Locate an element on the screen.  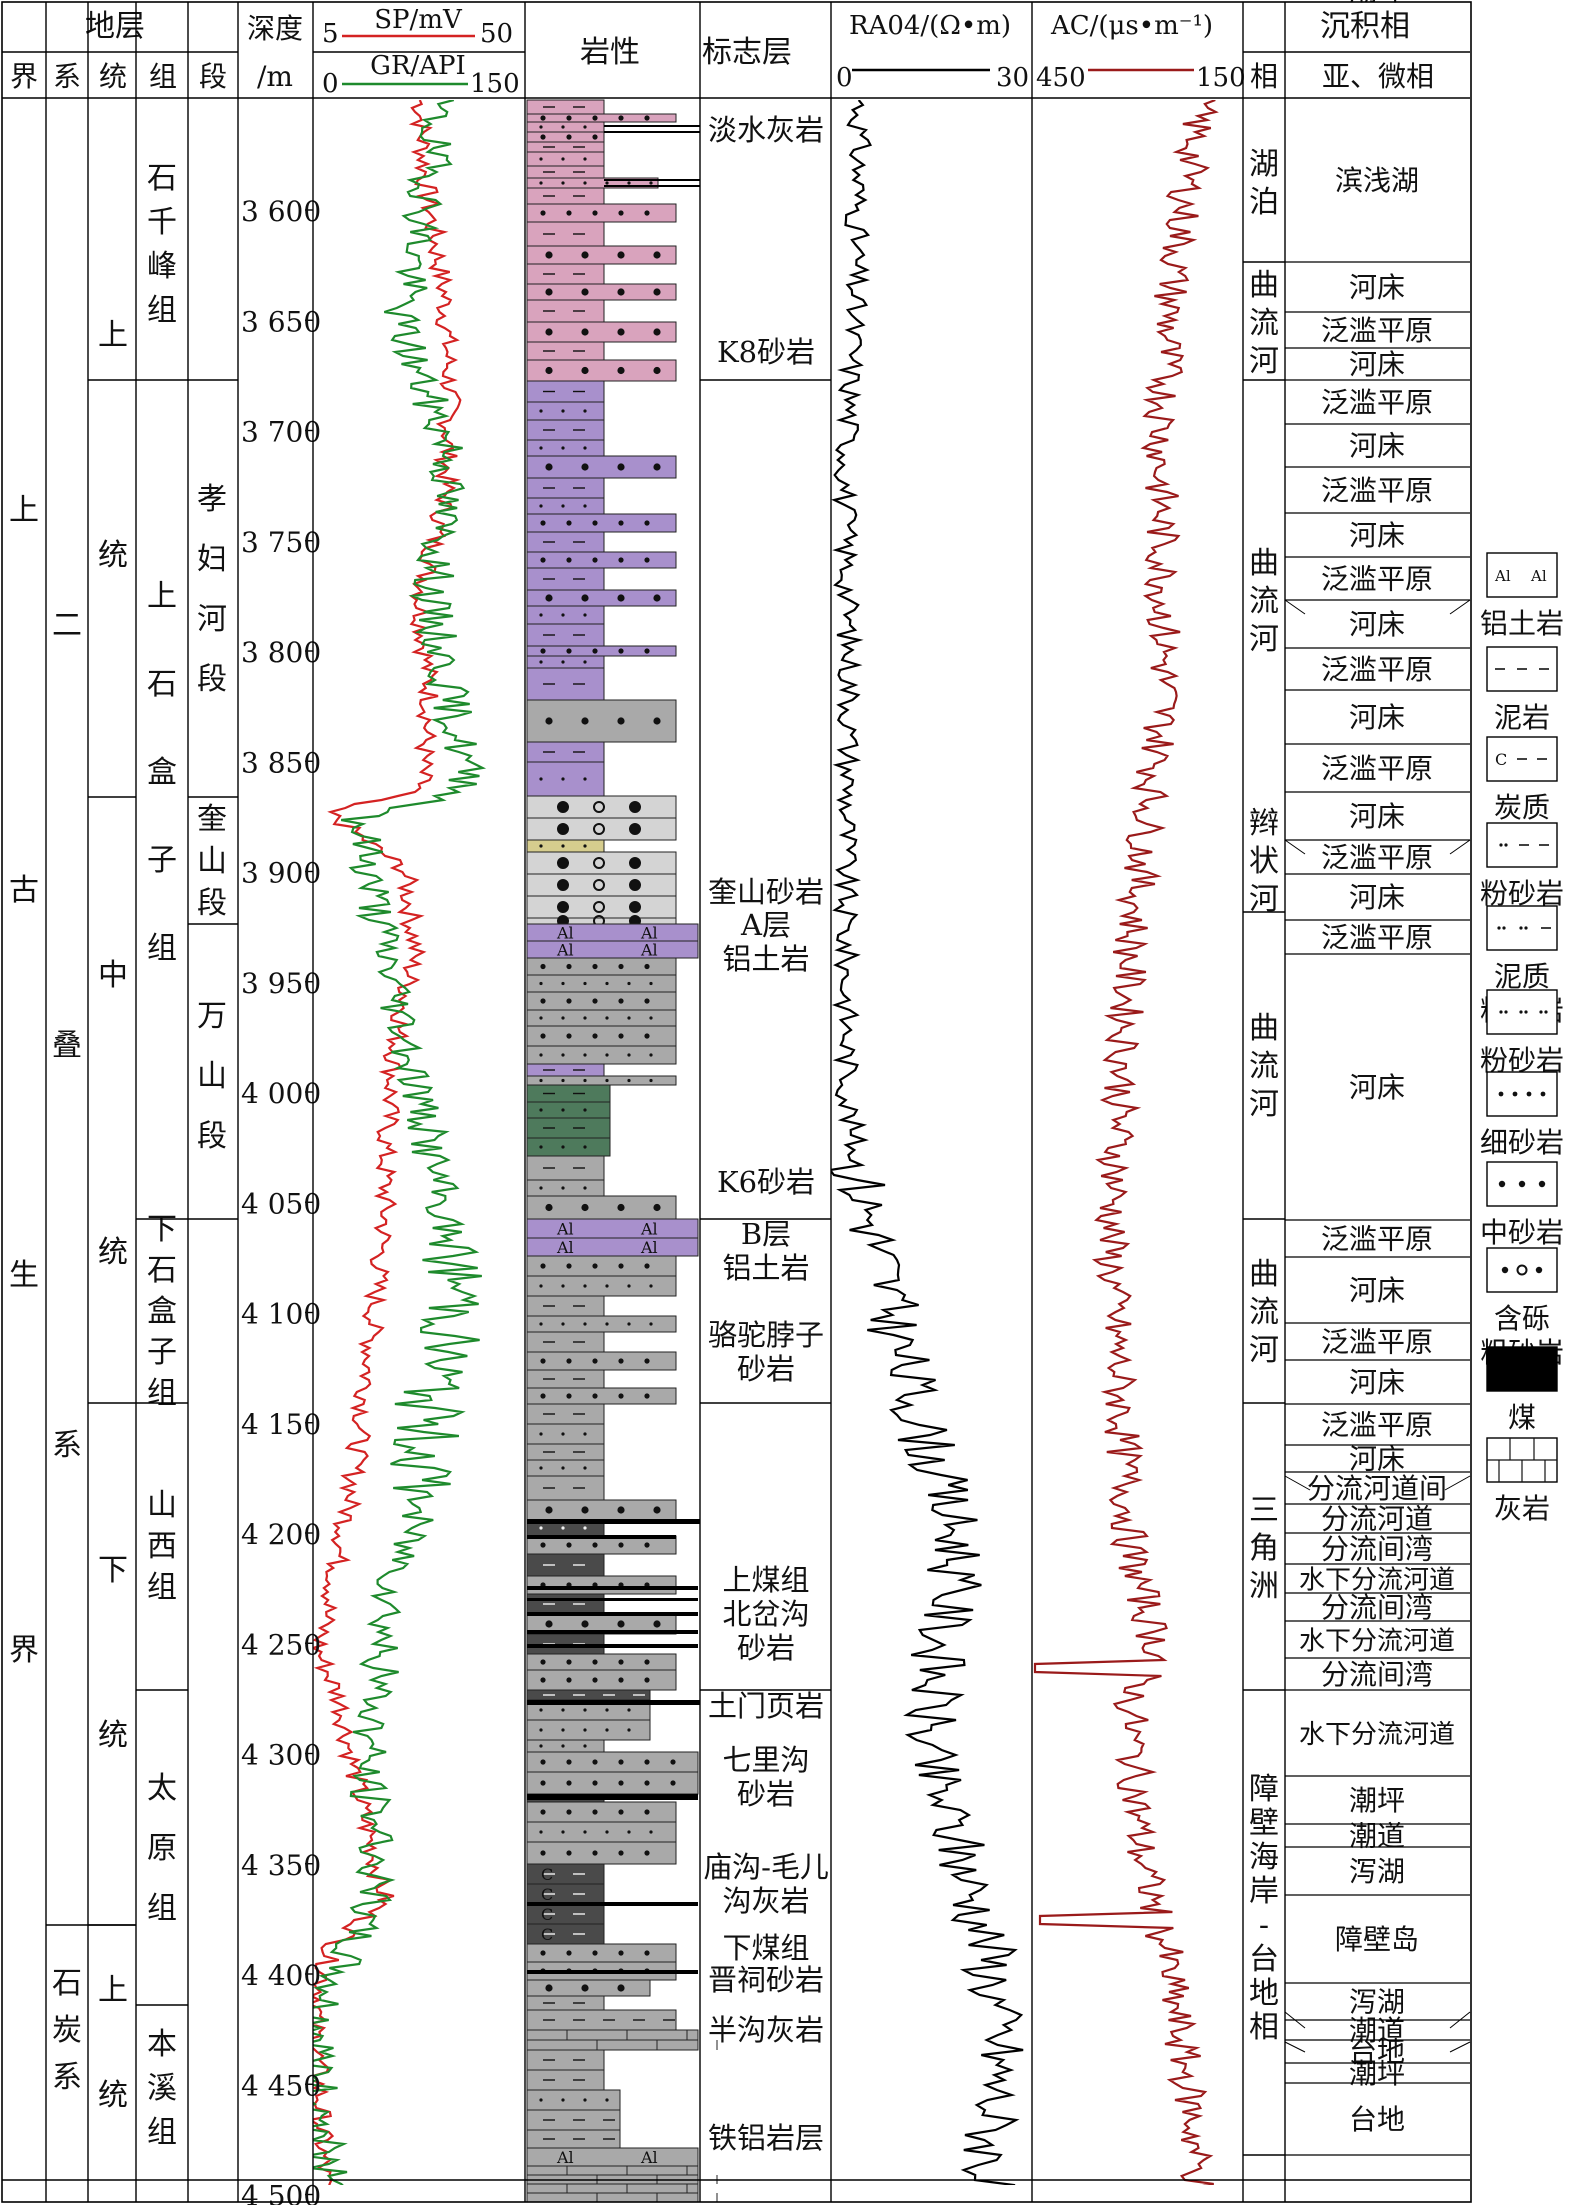
legend-label: 粉砂岩 is located at coordinates (1522, 893).